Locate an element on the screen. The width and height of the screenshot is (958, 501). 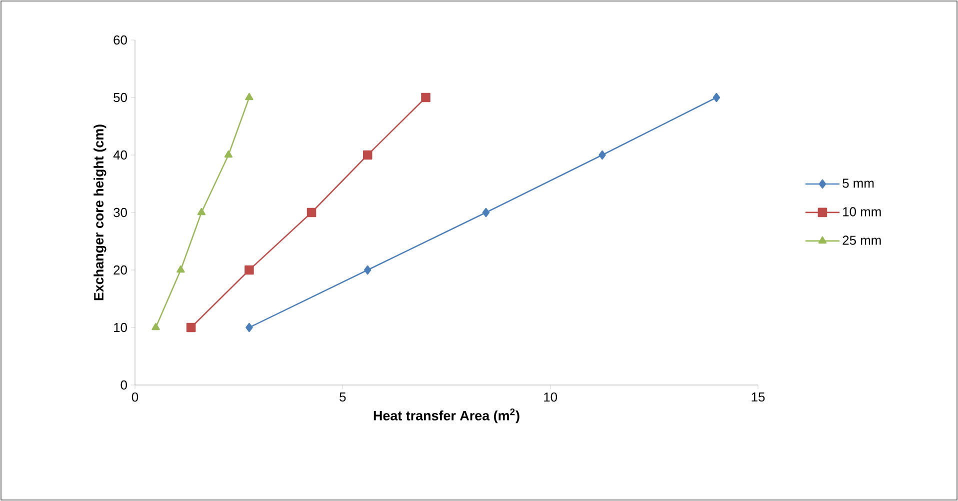
y-tick-label: 40 is located at coordinates (120, 155).